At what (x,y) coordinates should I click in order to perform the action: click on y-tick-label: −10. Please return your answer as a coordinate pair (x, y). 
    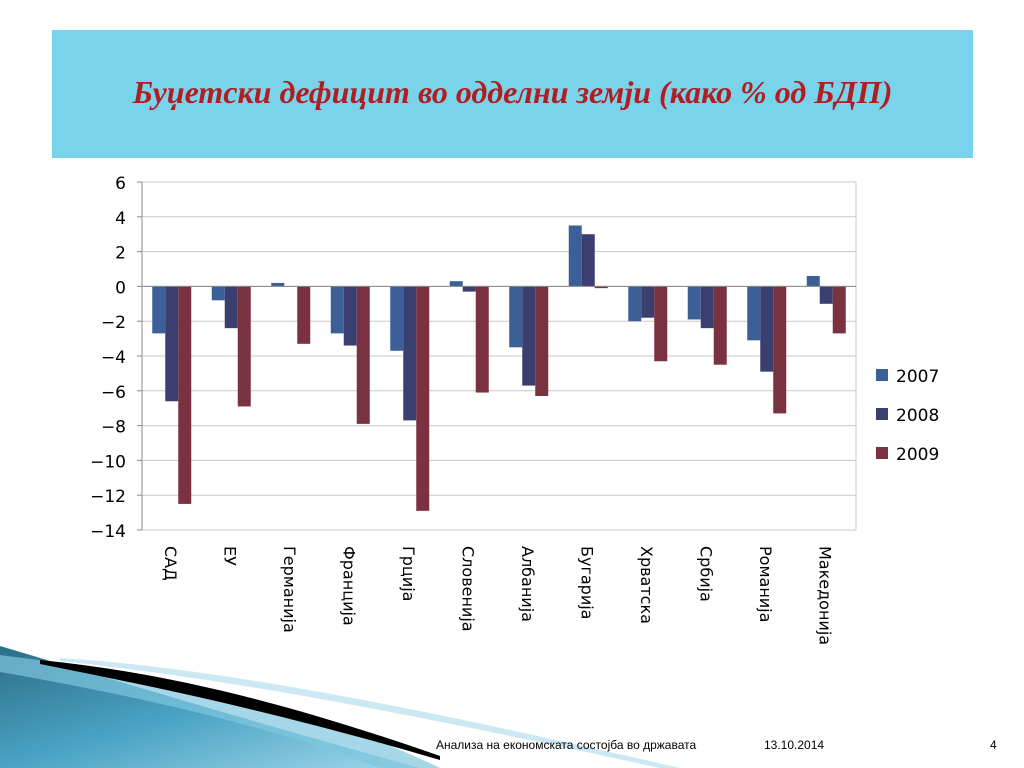
    Looking at the image, I should click on (108, 462).